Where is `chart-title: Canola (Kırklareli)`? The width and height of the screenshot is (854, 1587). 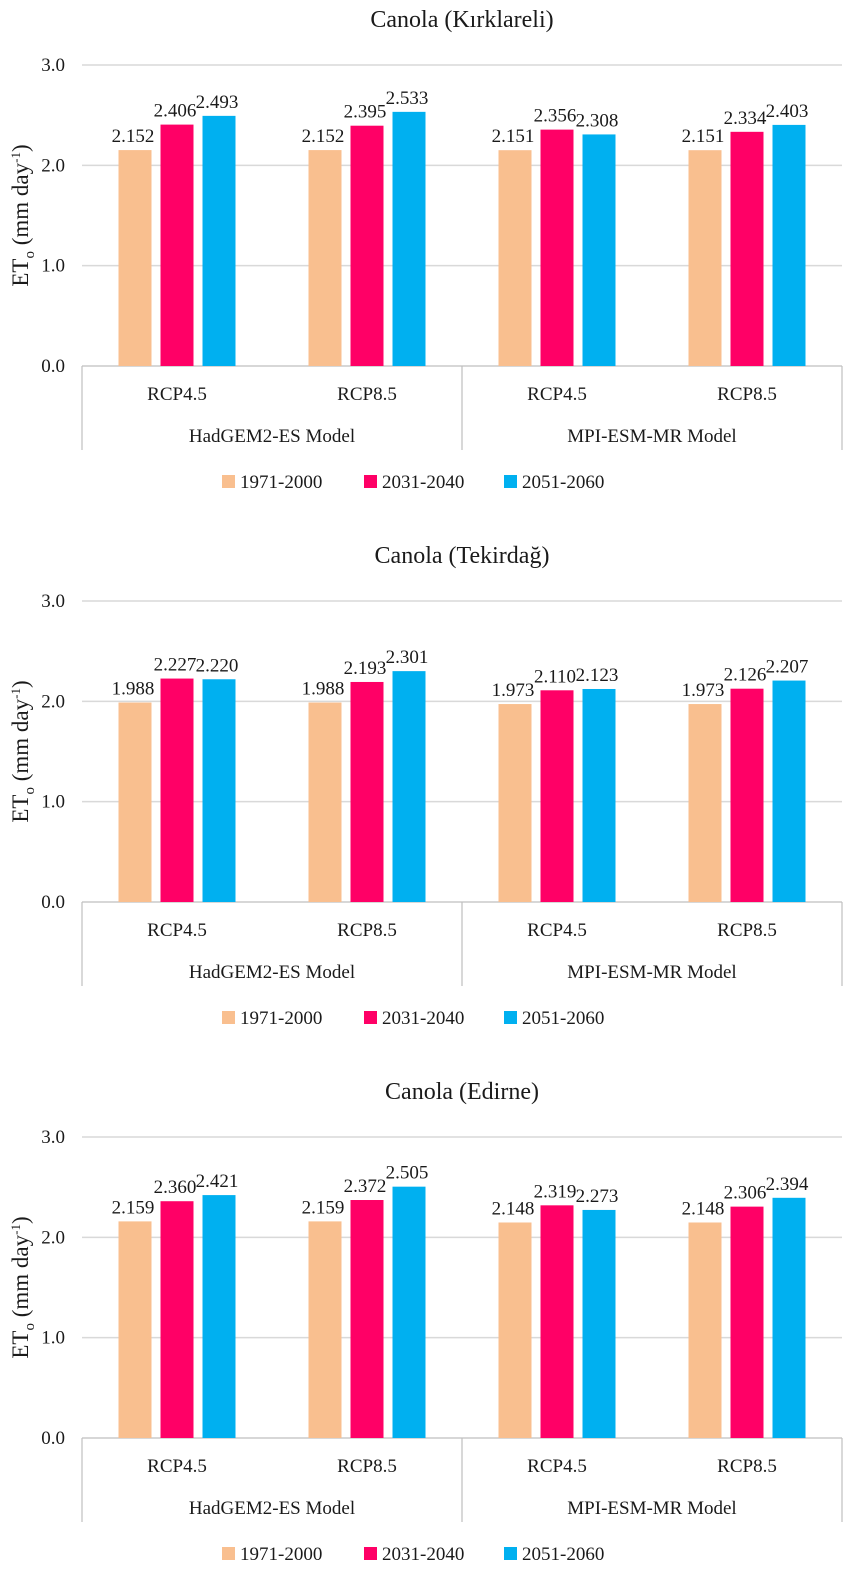 chart-title: Canola (Kırklareli) is located at coordinates (461, 20).